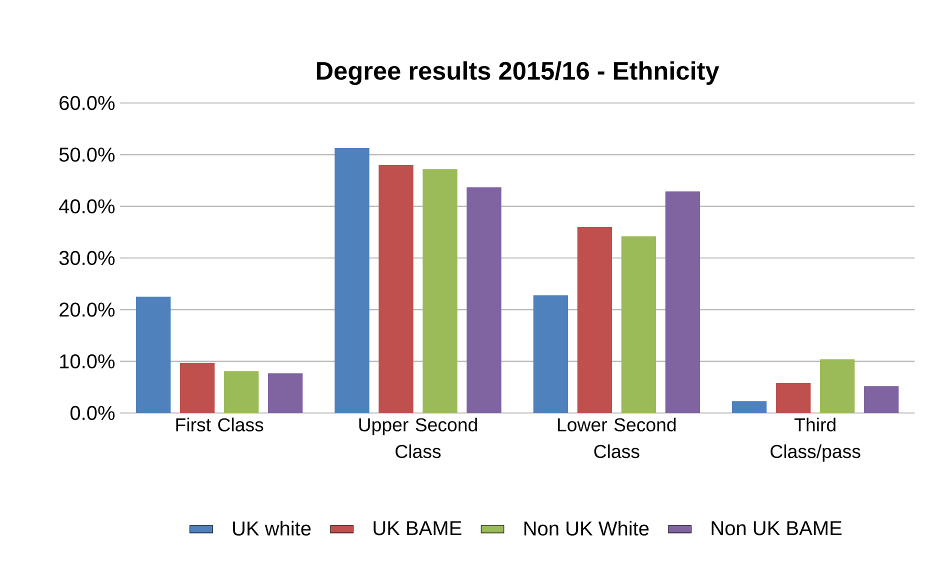  What do you see at coordinates (87, 155) in the screenshot?
I see `y-tick-label: 50.0%` at bounding box center [87, 155].